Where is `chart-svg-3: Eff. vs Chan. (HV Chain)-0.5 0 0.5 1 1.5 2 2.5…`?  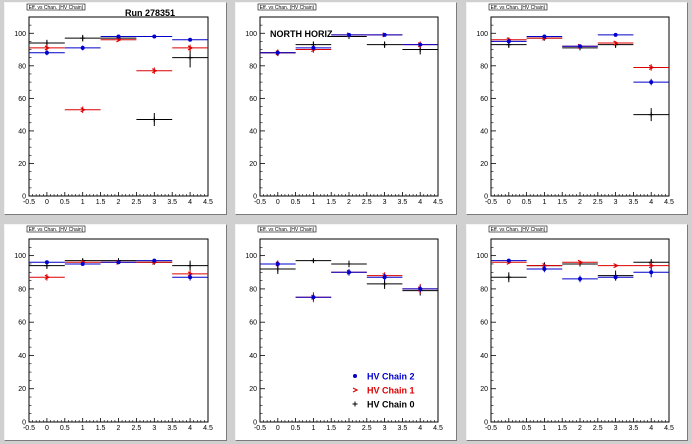 chart-svg-3: Eff. vs Chan. (HV Chain)-0.5 0 0.5 1 1.5 2 2.5… is located at coordinates (575, 104).